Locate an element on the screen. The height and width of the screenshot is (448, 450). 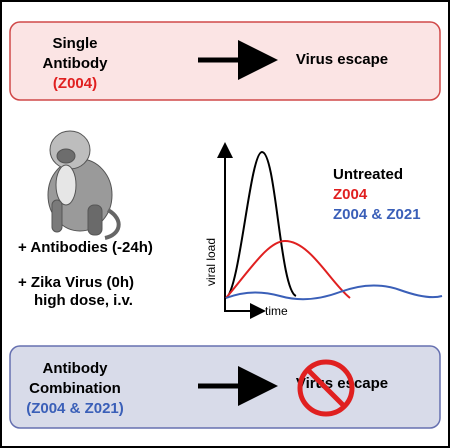
antibody-label: (Z004 & Z021) is located at coordinates (75, 408).